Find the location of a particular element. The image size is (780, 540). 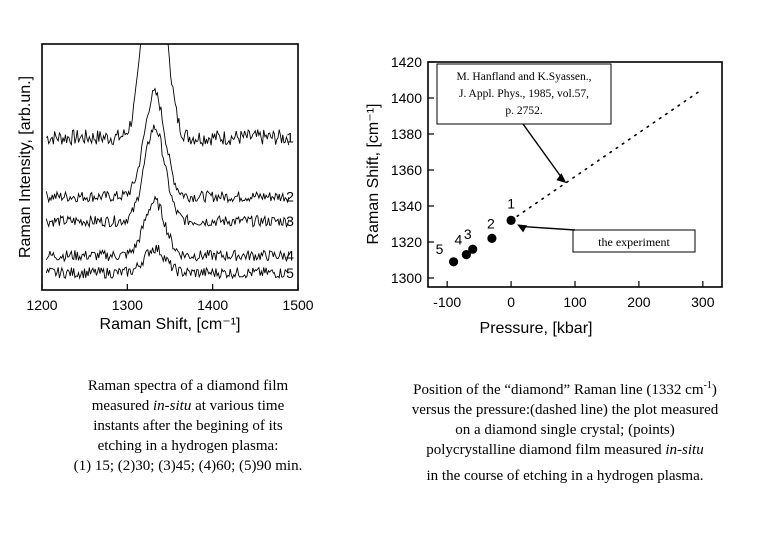

left-x-tick-label: 1400 is located at coordinates (212, 305).